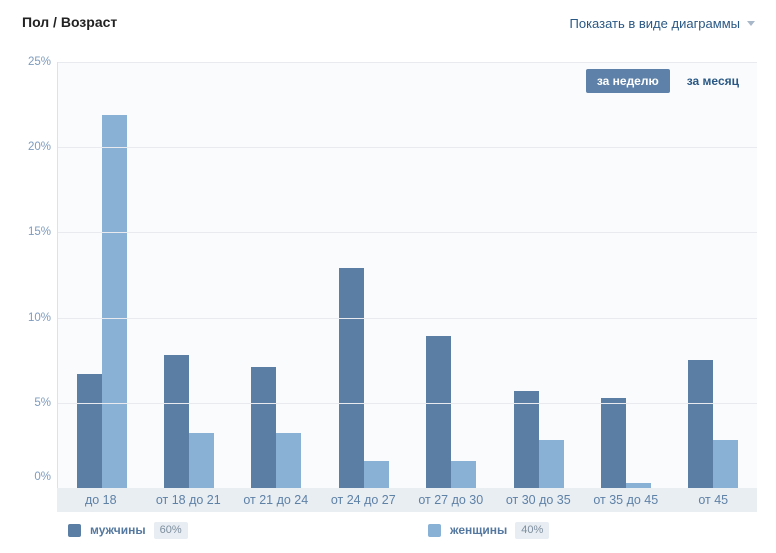 This screenshot has width=776, height=553. What do you see at coordinates (42, 402) in the screenshot?
I see `y-tick-label: 5%` at bounding box center [42, 402].